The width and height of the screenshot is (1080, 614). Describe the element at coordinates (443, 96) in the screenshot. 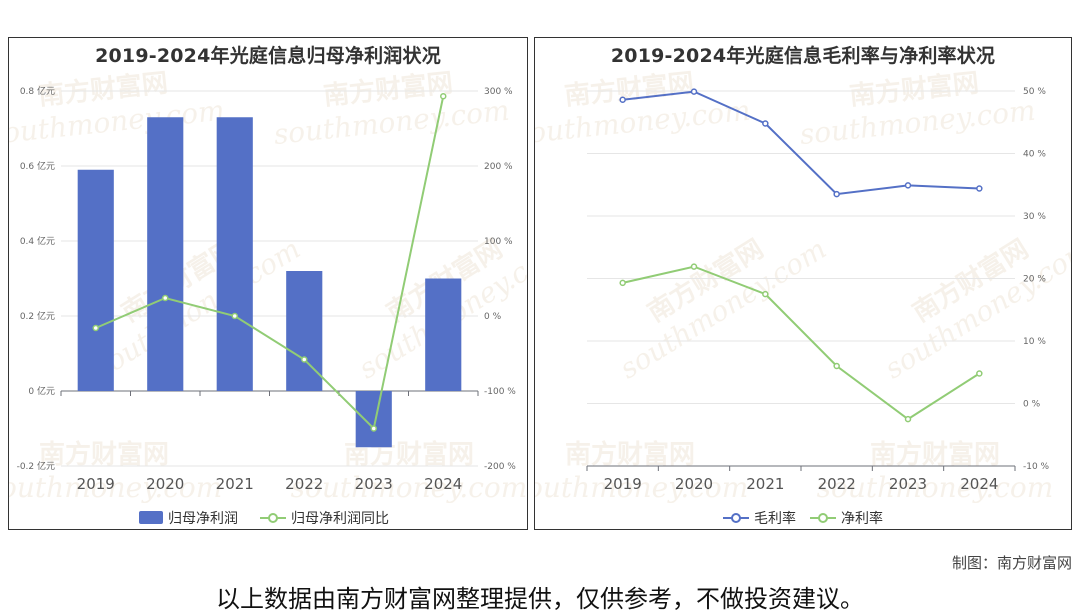

I see `point-yoy-2024` at that location.